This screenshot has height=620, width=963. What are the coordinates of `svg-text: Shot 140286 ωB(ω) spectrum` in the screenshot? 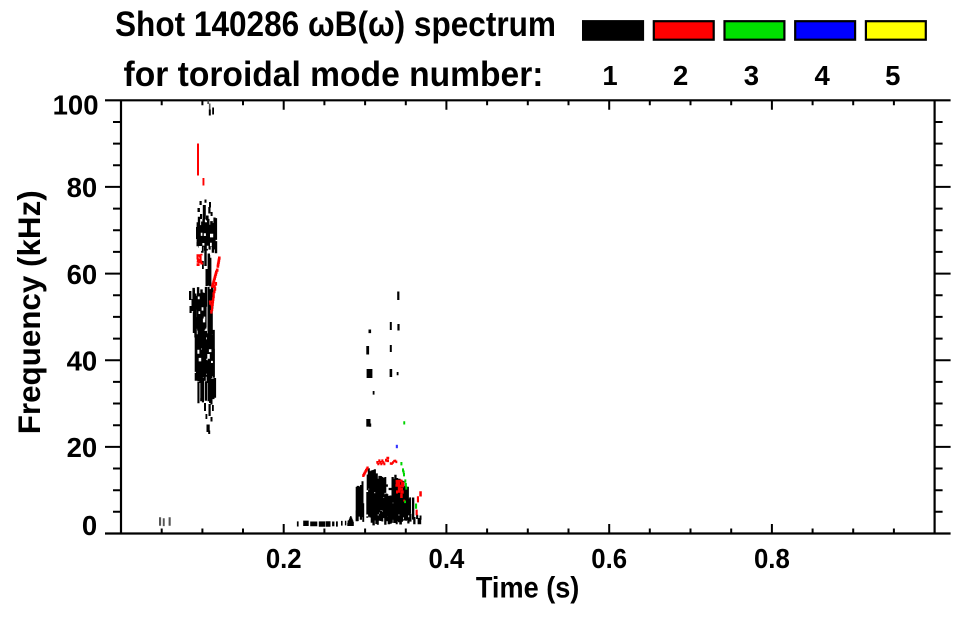 It's located at (335, 24).